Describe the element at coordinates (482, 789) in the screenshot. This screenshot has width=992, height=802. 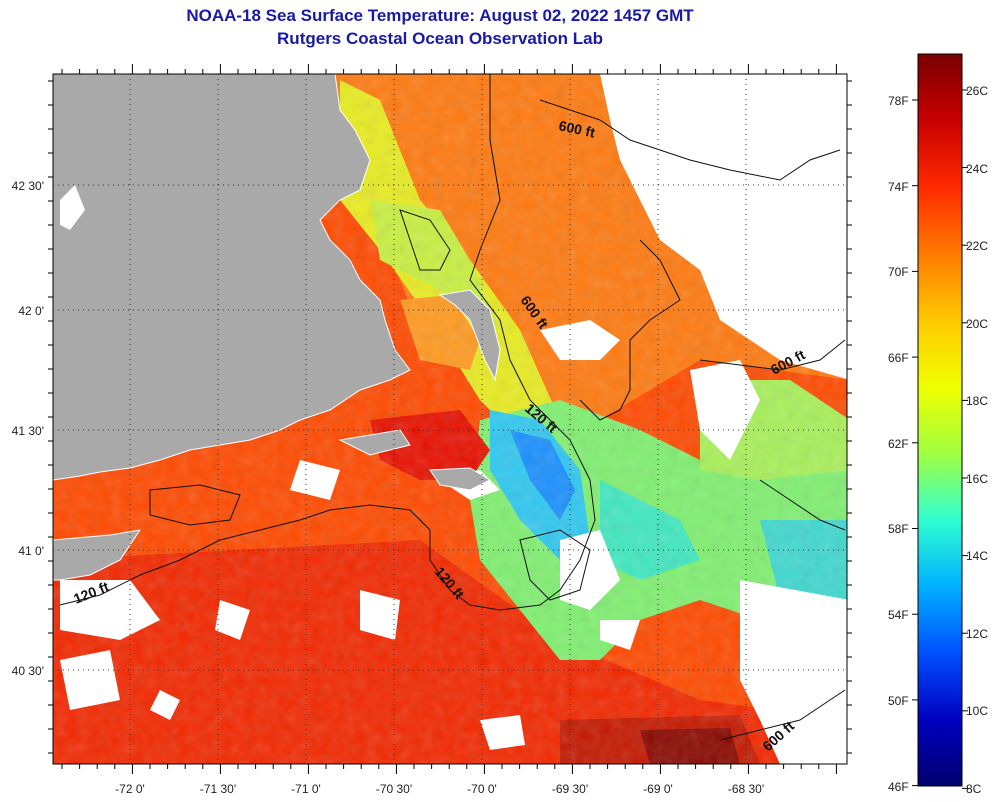
I see `lon-label: -70 0'` at that location.